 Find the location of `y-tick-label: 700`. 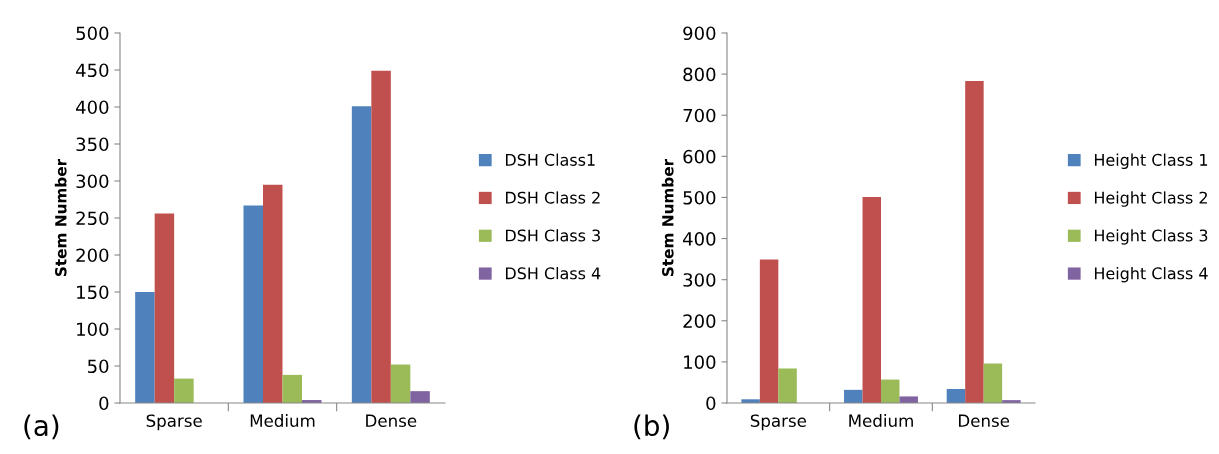

y-tick-label: 700 is located at coordinates (699, 115).